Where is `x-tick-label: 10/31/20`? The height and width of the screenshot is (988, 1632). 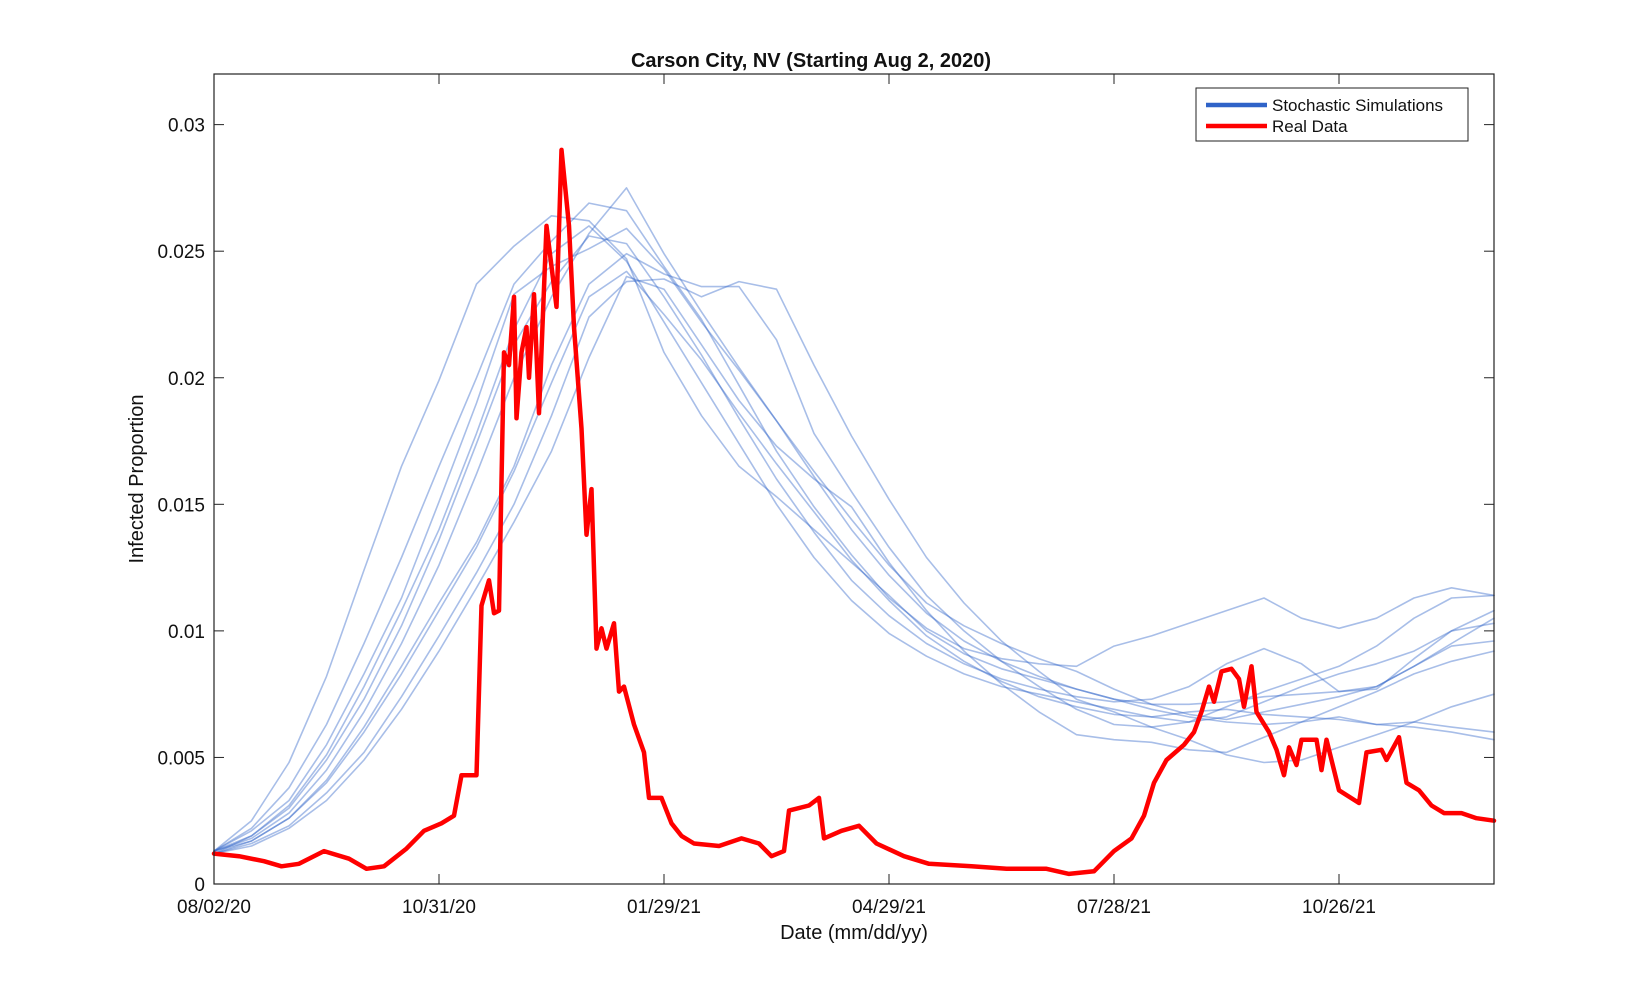 x-tick-label: 10/31/20 is located at coordinates (439, 907).